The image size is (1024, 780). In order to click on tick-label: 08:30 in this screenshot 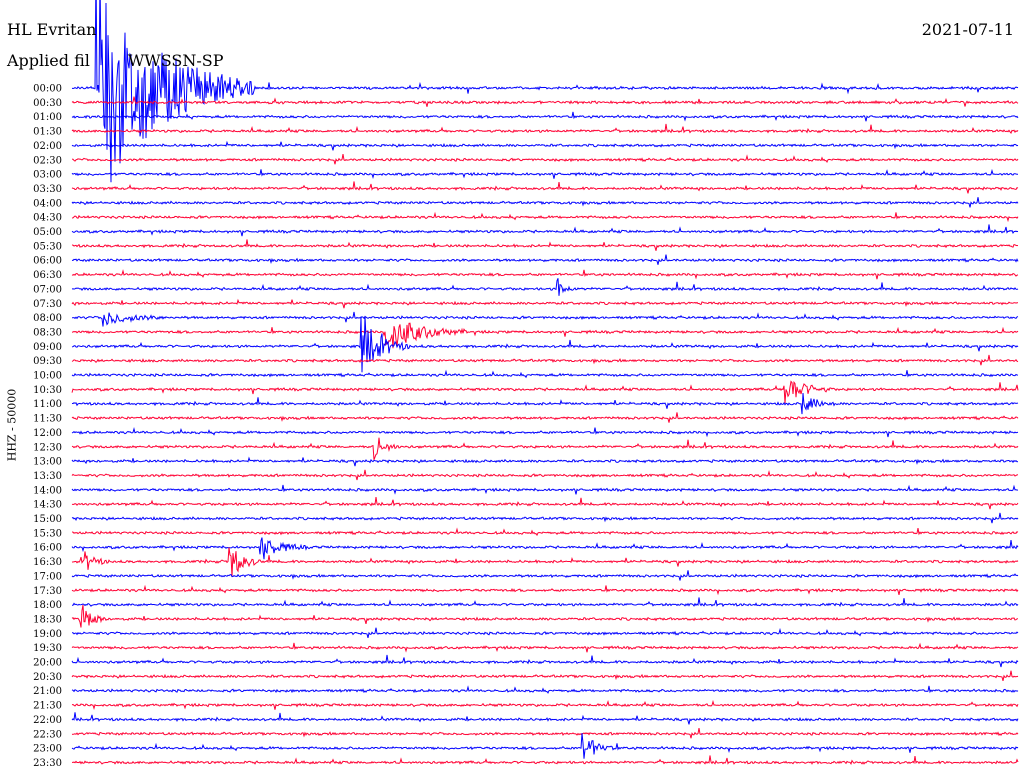, I will do `click(47, 332)`.